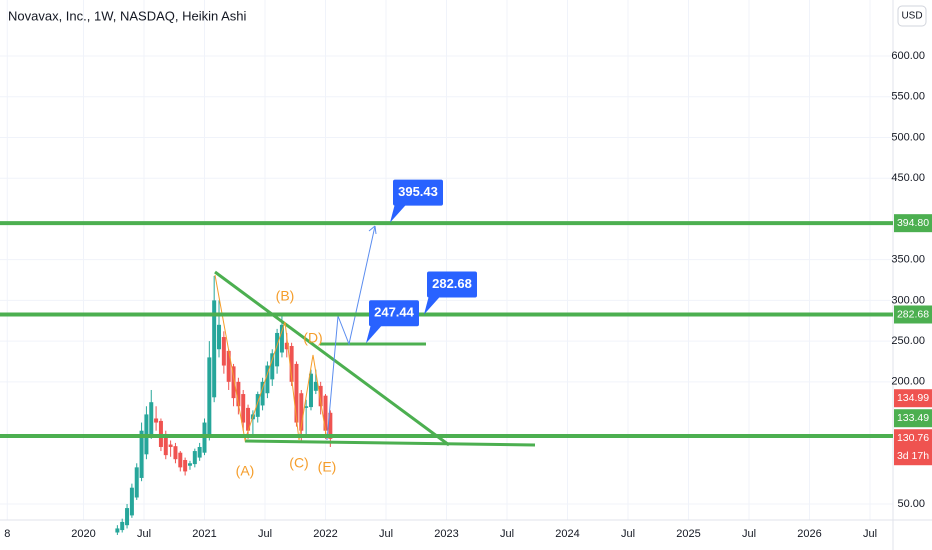 The height and width of the screenshot is (550, 932). I want to click on y-tick-label: 350.00, so click(908, 260).